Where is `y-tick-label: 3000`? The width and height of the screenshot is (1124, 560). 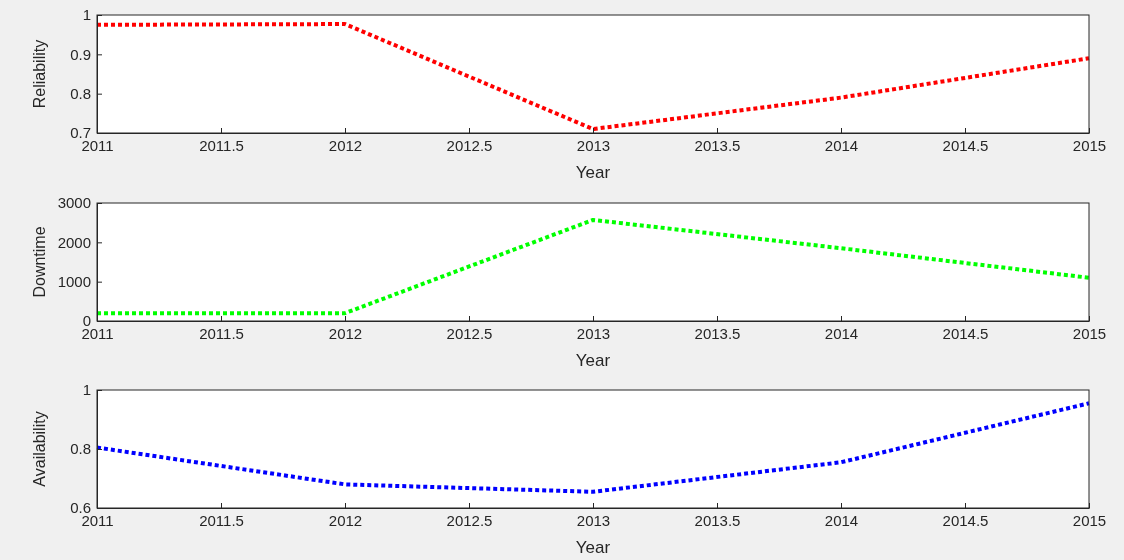
y-tick-label: 3000 is located at coordinates (74, 203).